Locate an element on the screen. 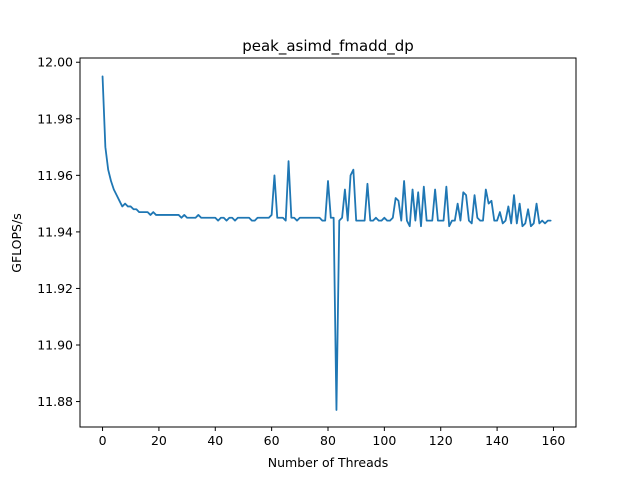  x-tick-label: 160 is located at coordinates (554, 440).